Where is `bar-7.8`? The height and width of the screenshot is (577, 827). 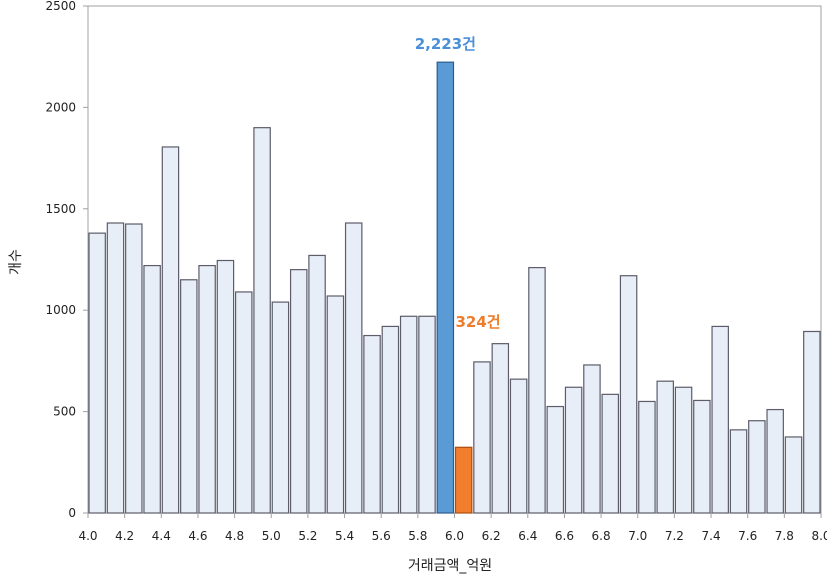 bar-7.8 is located at coordinates (793, 475).